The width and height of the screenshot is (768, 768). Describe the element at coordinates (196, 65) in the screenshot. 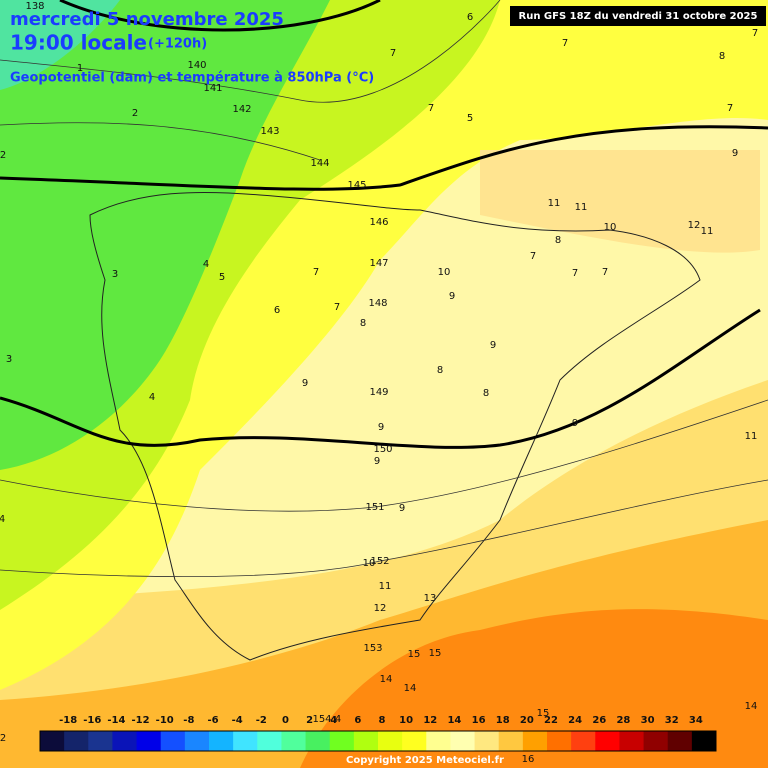

I see `geopotential-label: 140` at that location.